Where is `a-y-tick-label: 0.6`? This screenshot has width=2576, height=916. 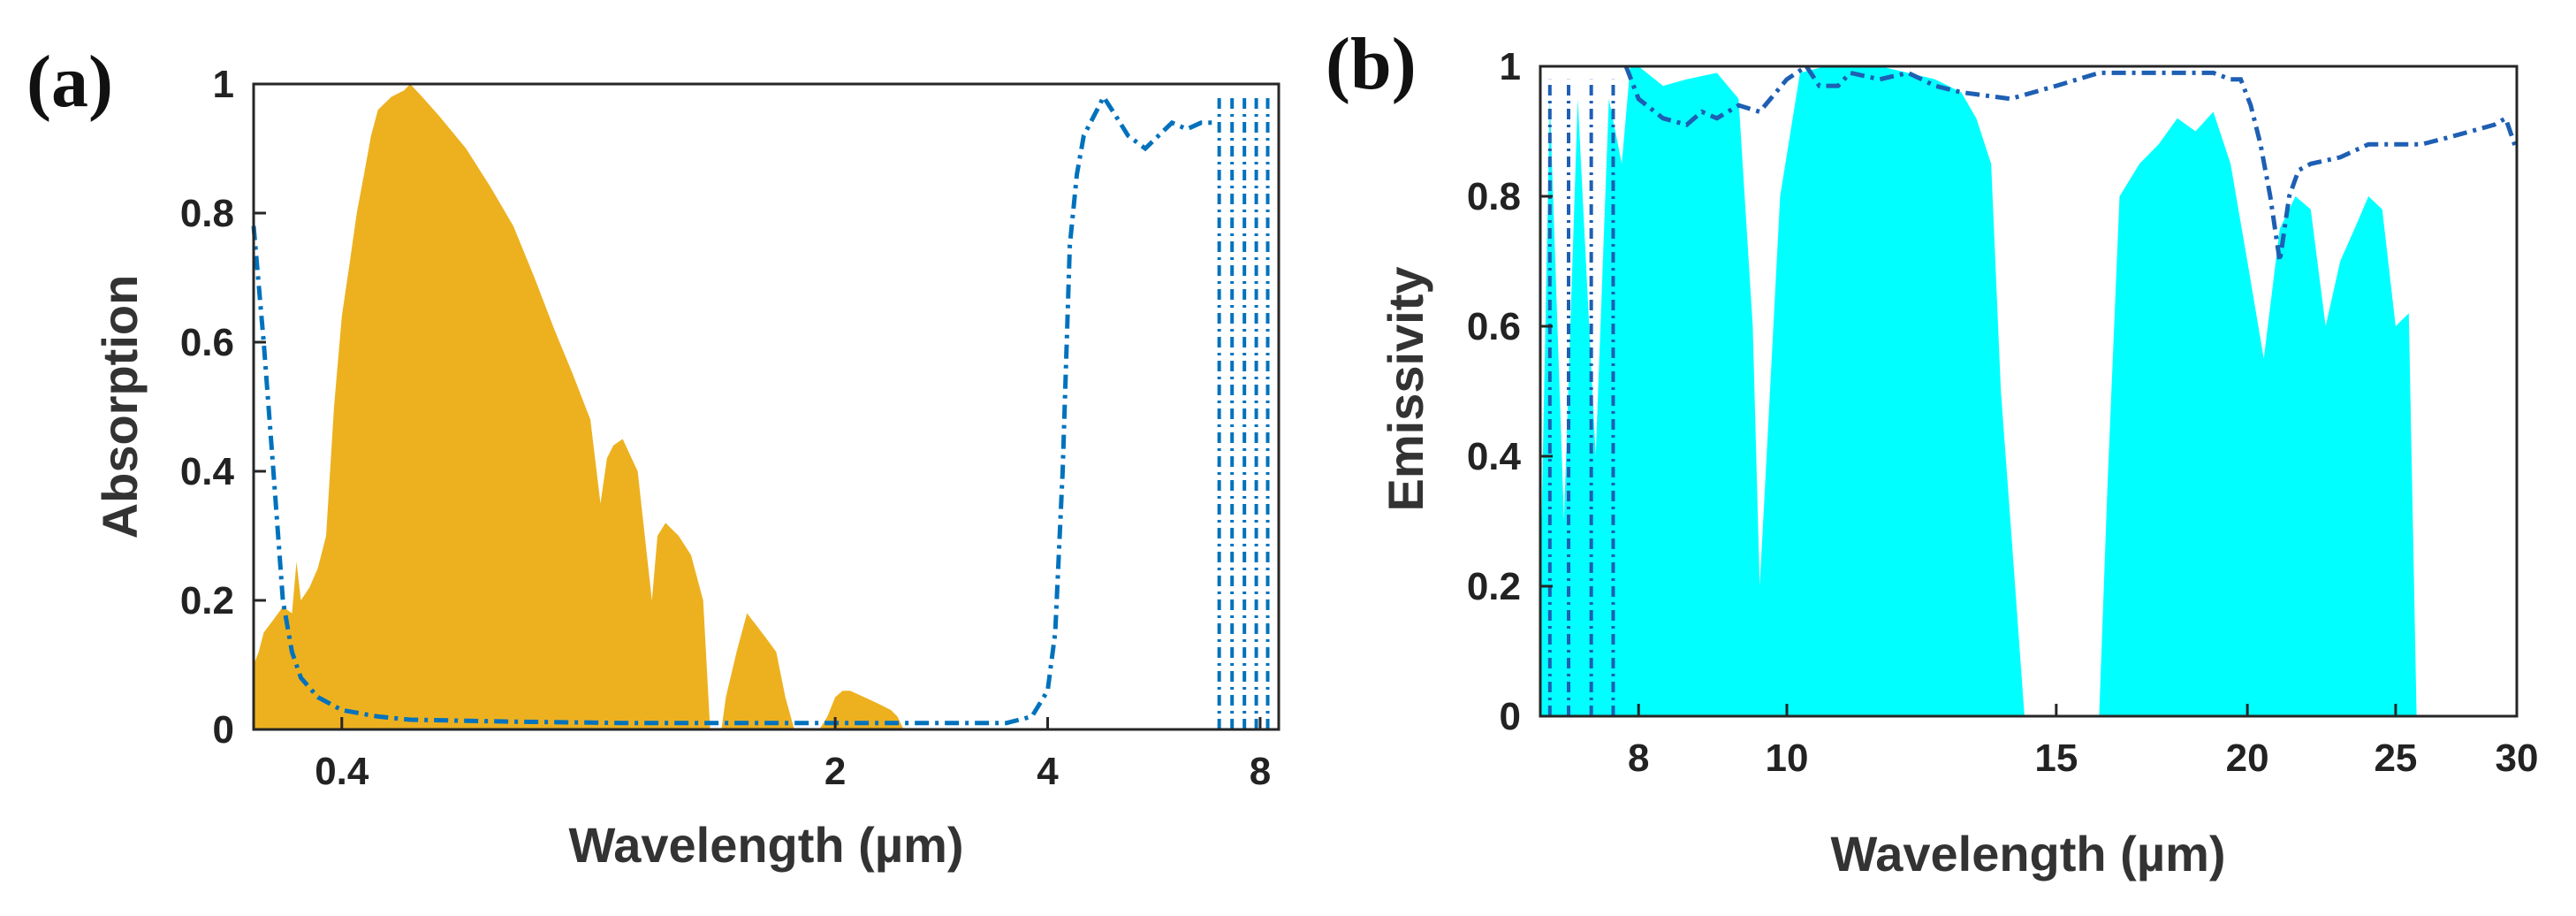
a-y-tick-label: 0.6 is located at coordinates (207, 343).